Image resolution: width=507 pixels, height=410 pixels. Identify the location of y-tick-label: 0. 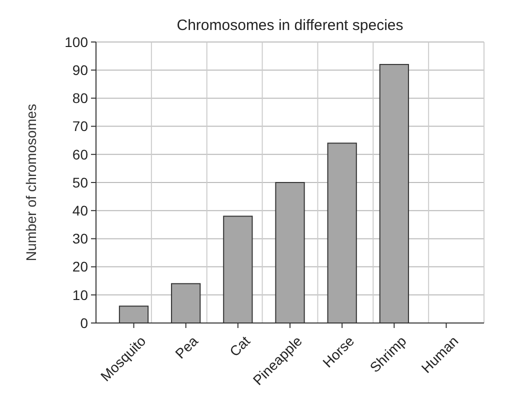
(84, 322).